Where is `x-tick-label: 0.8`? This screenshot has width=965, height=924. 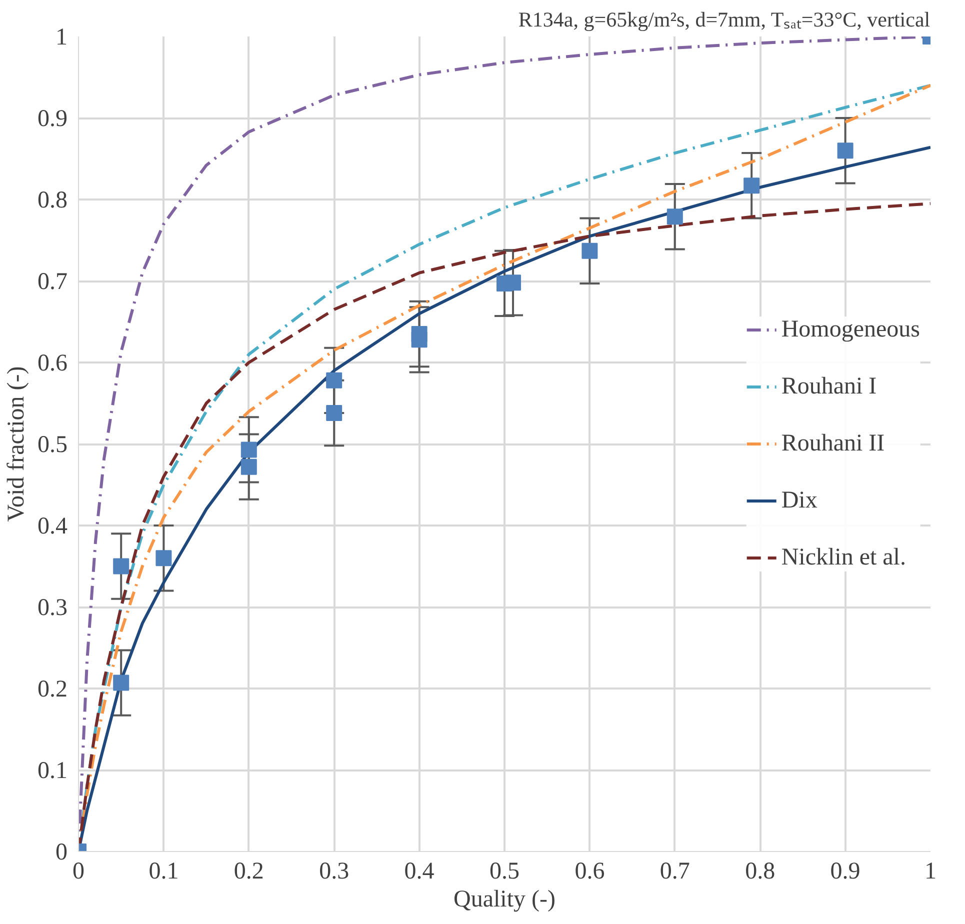
x-tick-label: 0.8 is located at coordinates (760, 871).